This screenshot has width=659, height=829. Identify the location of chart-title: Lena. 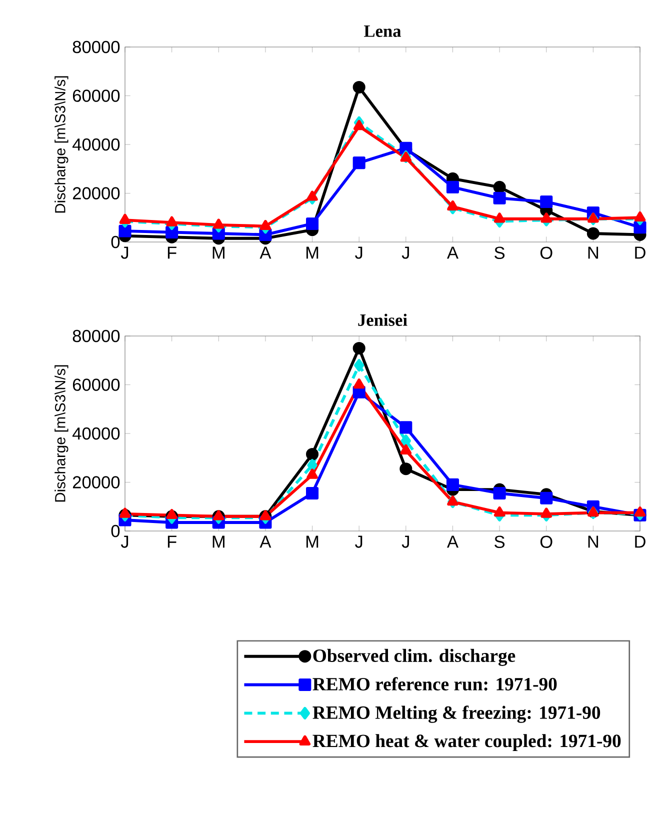
(383, 31).